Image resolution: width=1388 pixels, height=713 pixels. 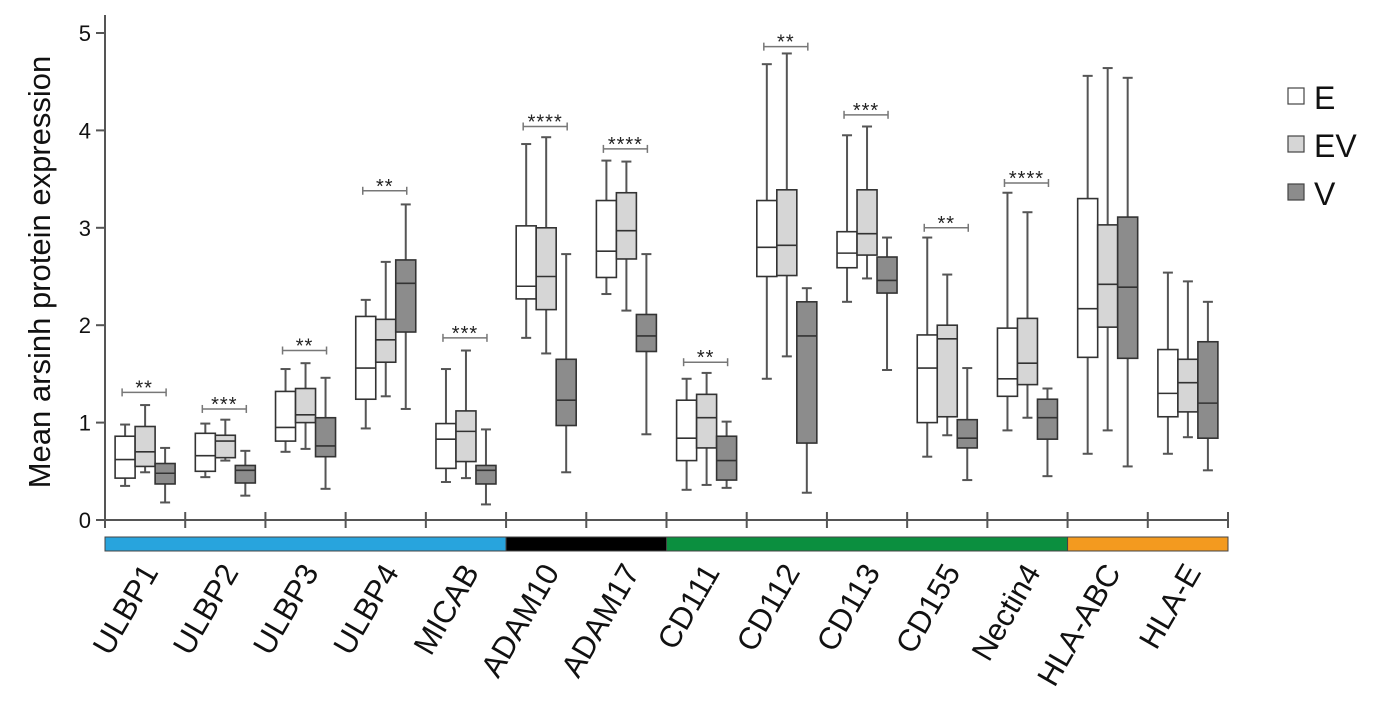 I want to click on group-color-bar, so click(x=666, y=544).